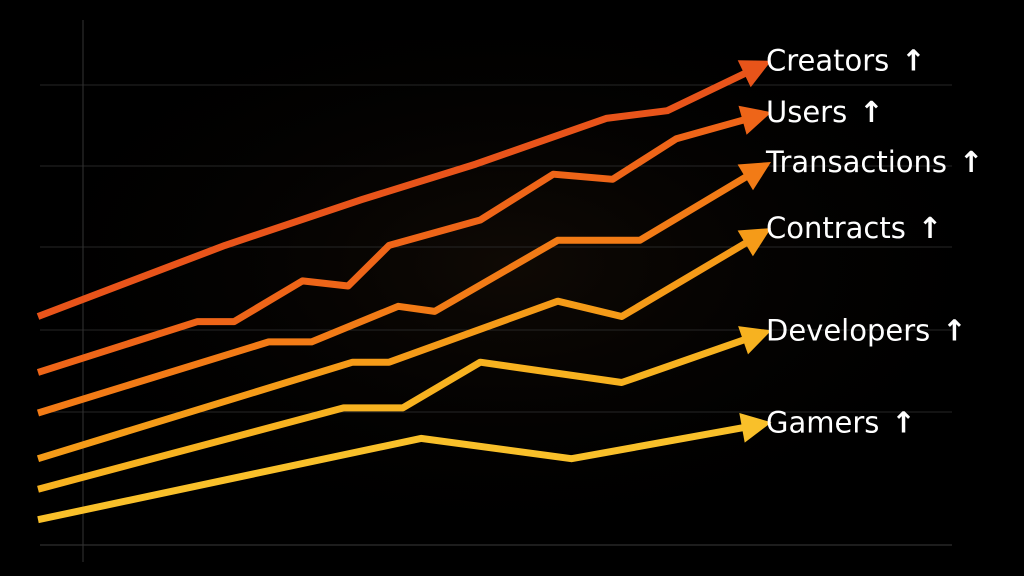 This screenshot has height=576, width=1024. Describe the element at coordinates (806, 112) in the screenshot. I see `legend-label-users: Users` at that location.